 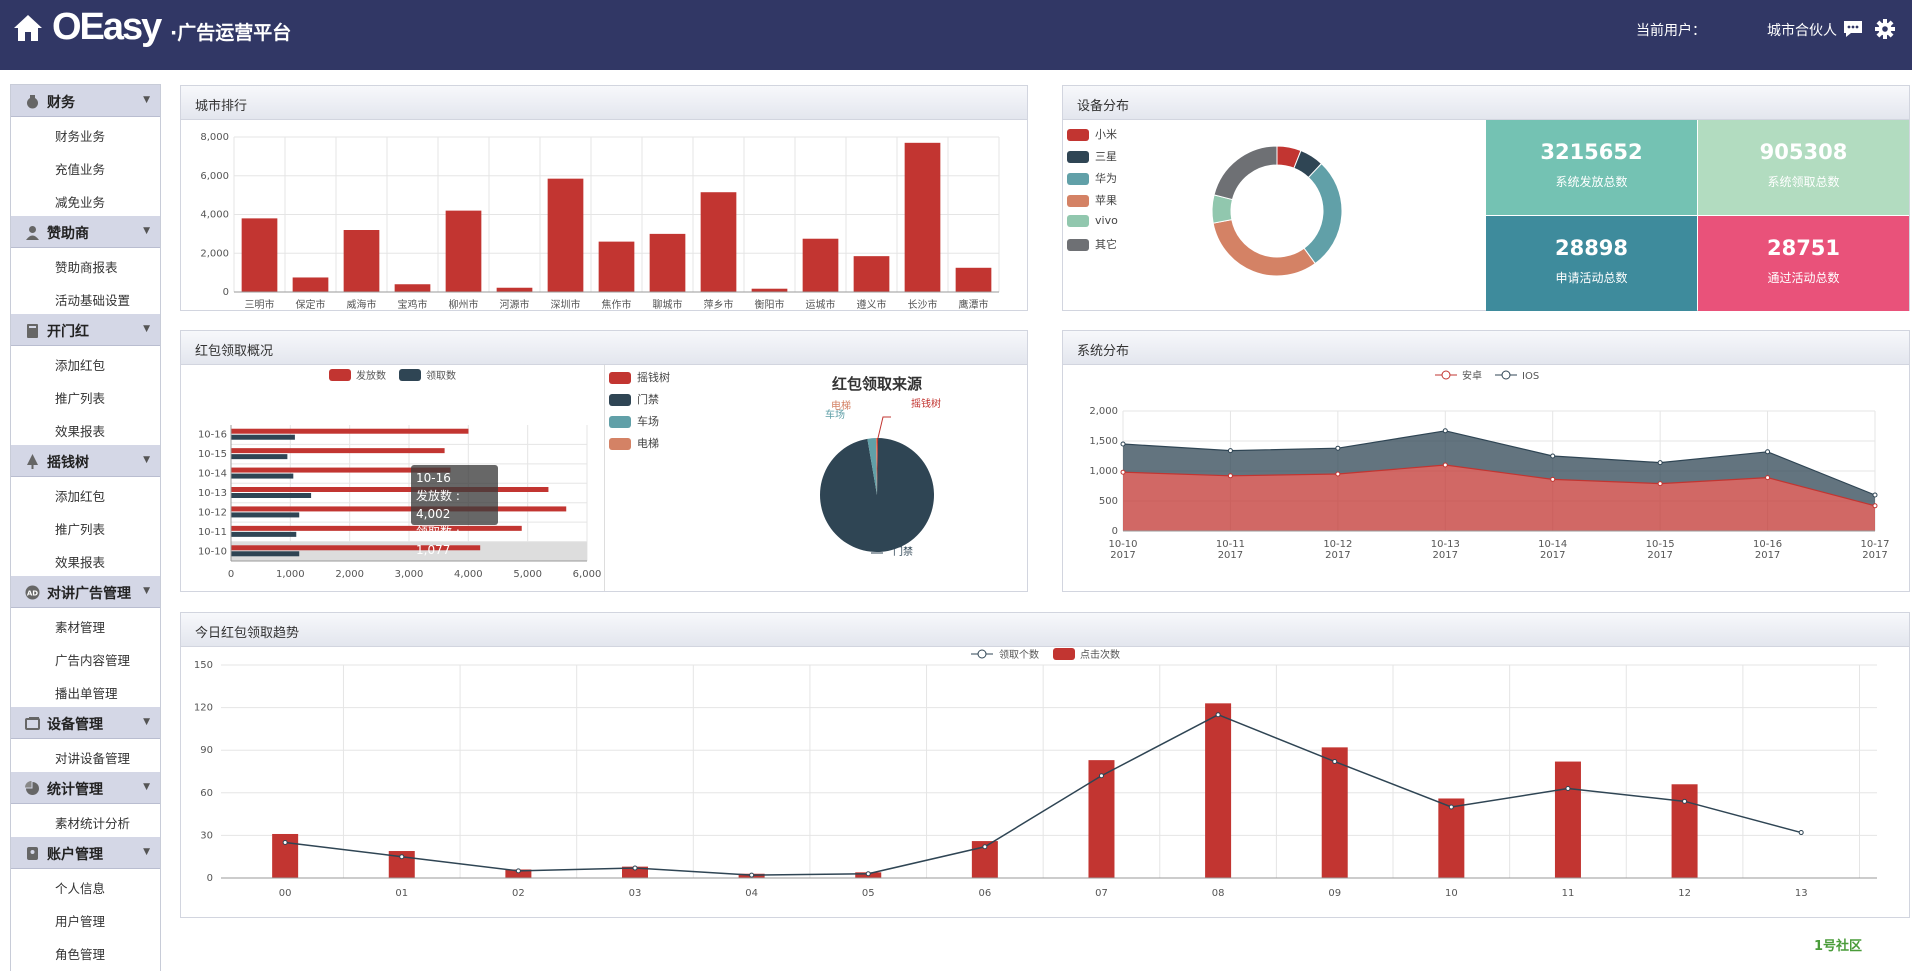 What do you see at coordinates (93, 660) in the screenshot?
I see `sidebar-item: 广告内容管理` at bounding box center [93, 660].